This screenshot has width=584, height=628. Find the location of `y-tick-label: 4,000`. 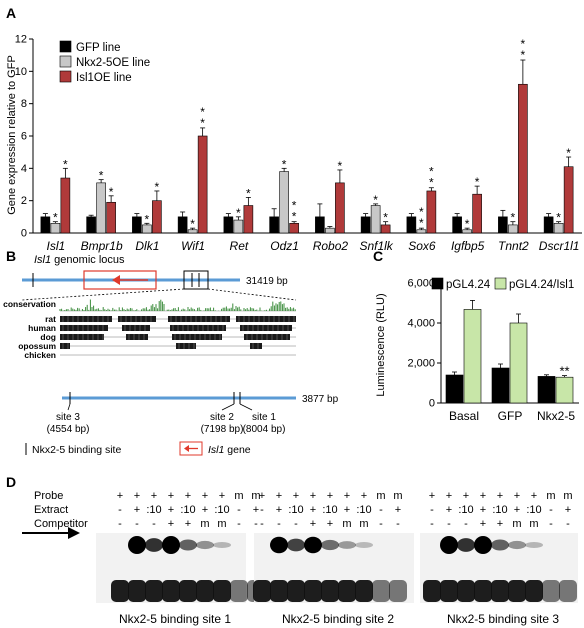

y-tick-label: 4,000 is located at coordinates (421, 324).